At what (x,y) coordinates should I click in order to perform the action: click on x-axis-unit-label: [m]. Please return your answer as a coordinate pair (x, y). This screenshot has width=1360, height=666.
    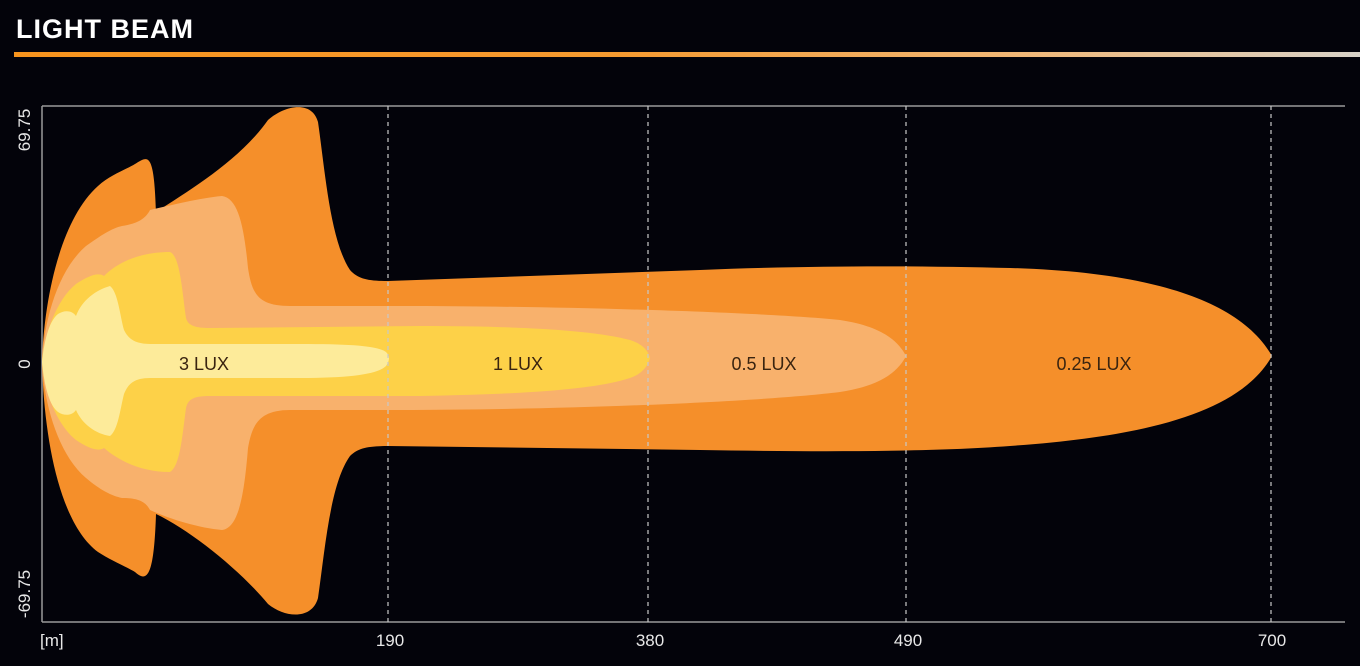
    Looking at the image, I should click on (52, 640).